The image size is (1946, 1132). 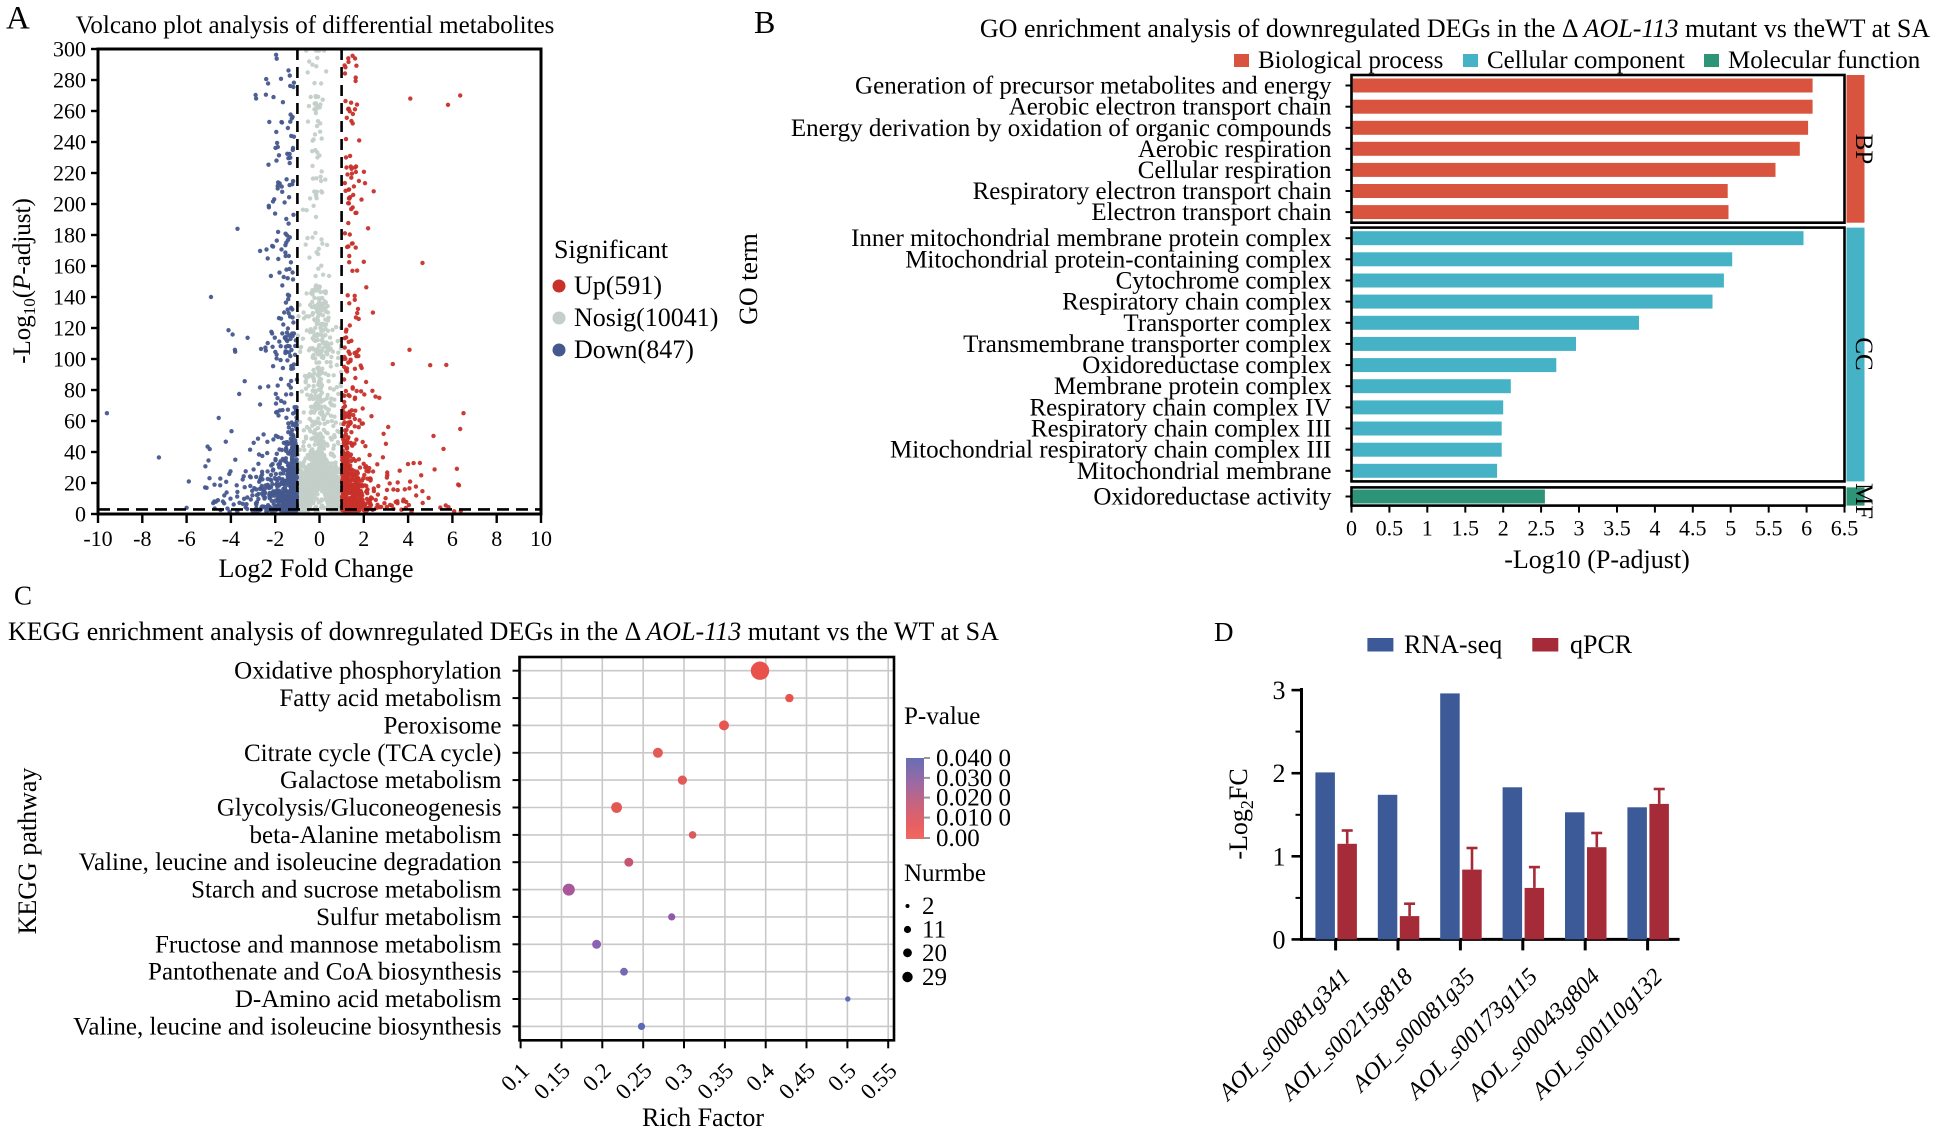 I want to click on svg-text: Membrane protein complex, so click(x=1193, y=386).